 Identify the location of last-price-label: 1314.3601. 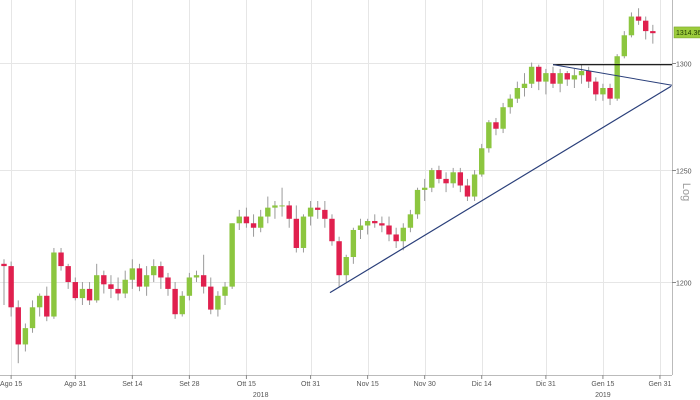
(688, 33).